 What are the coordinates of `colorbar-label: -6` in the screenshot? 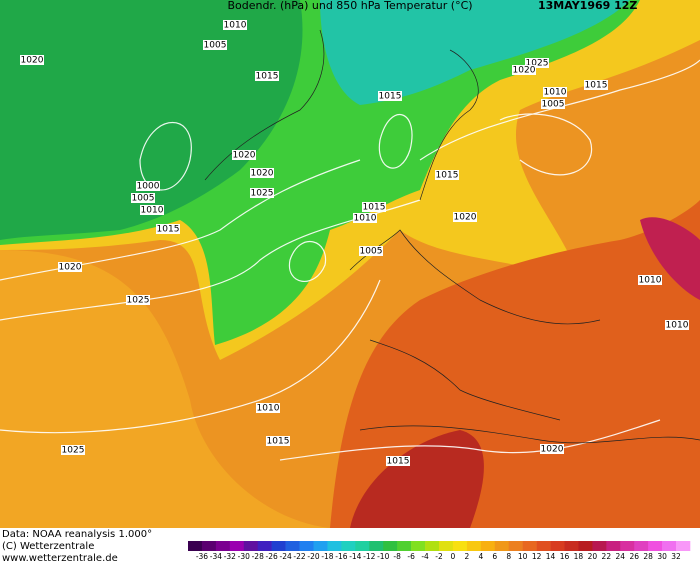 It's located at (411, 556).